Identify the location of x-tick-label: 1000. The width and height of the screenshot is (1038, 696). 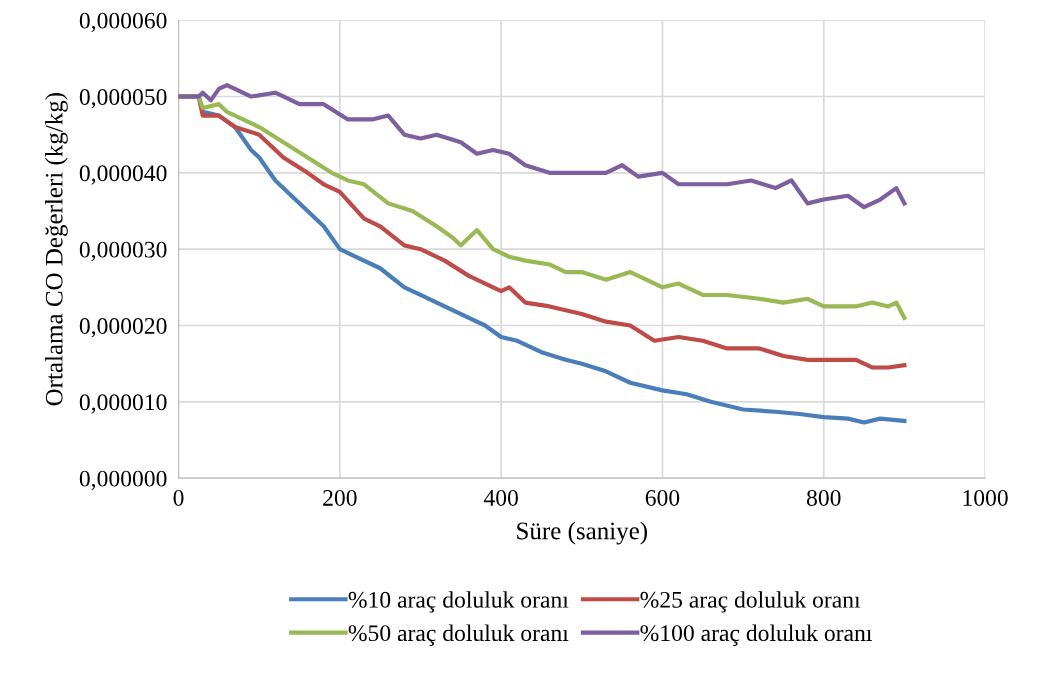
(985, 497).